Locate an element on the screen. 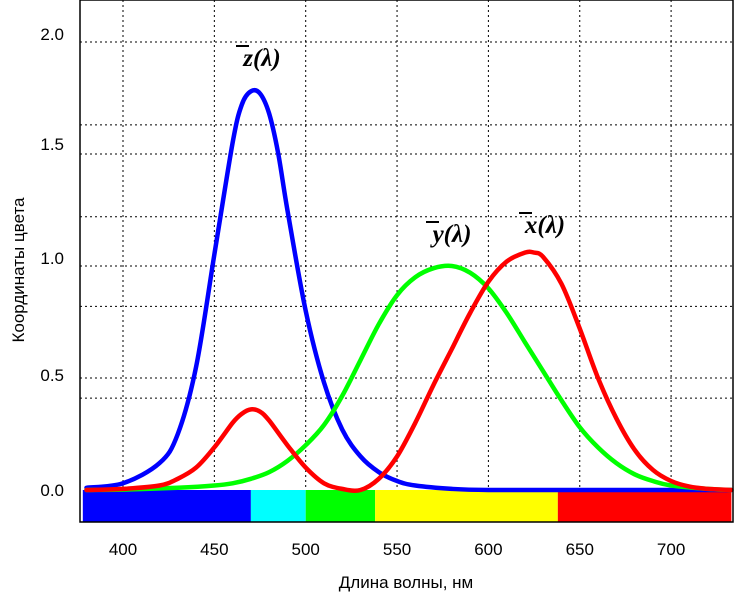 This screenshot has height=594, width=734. x-tick-label: 600 is located at coordinates (488, 549).